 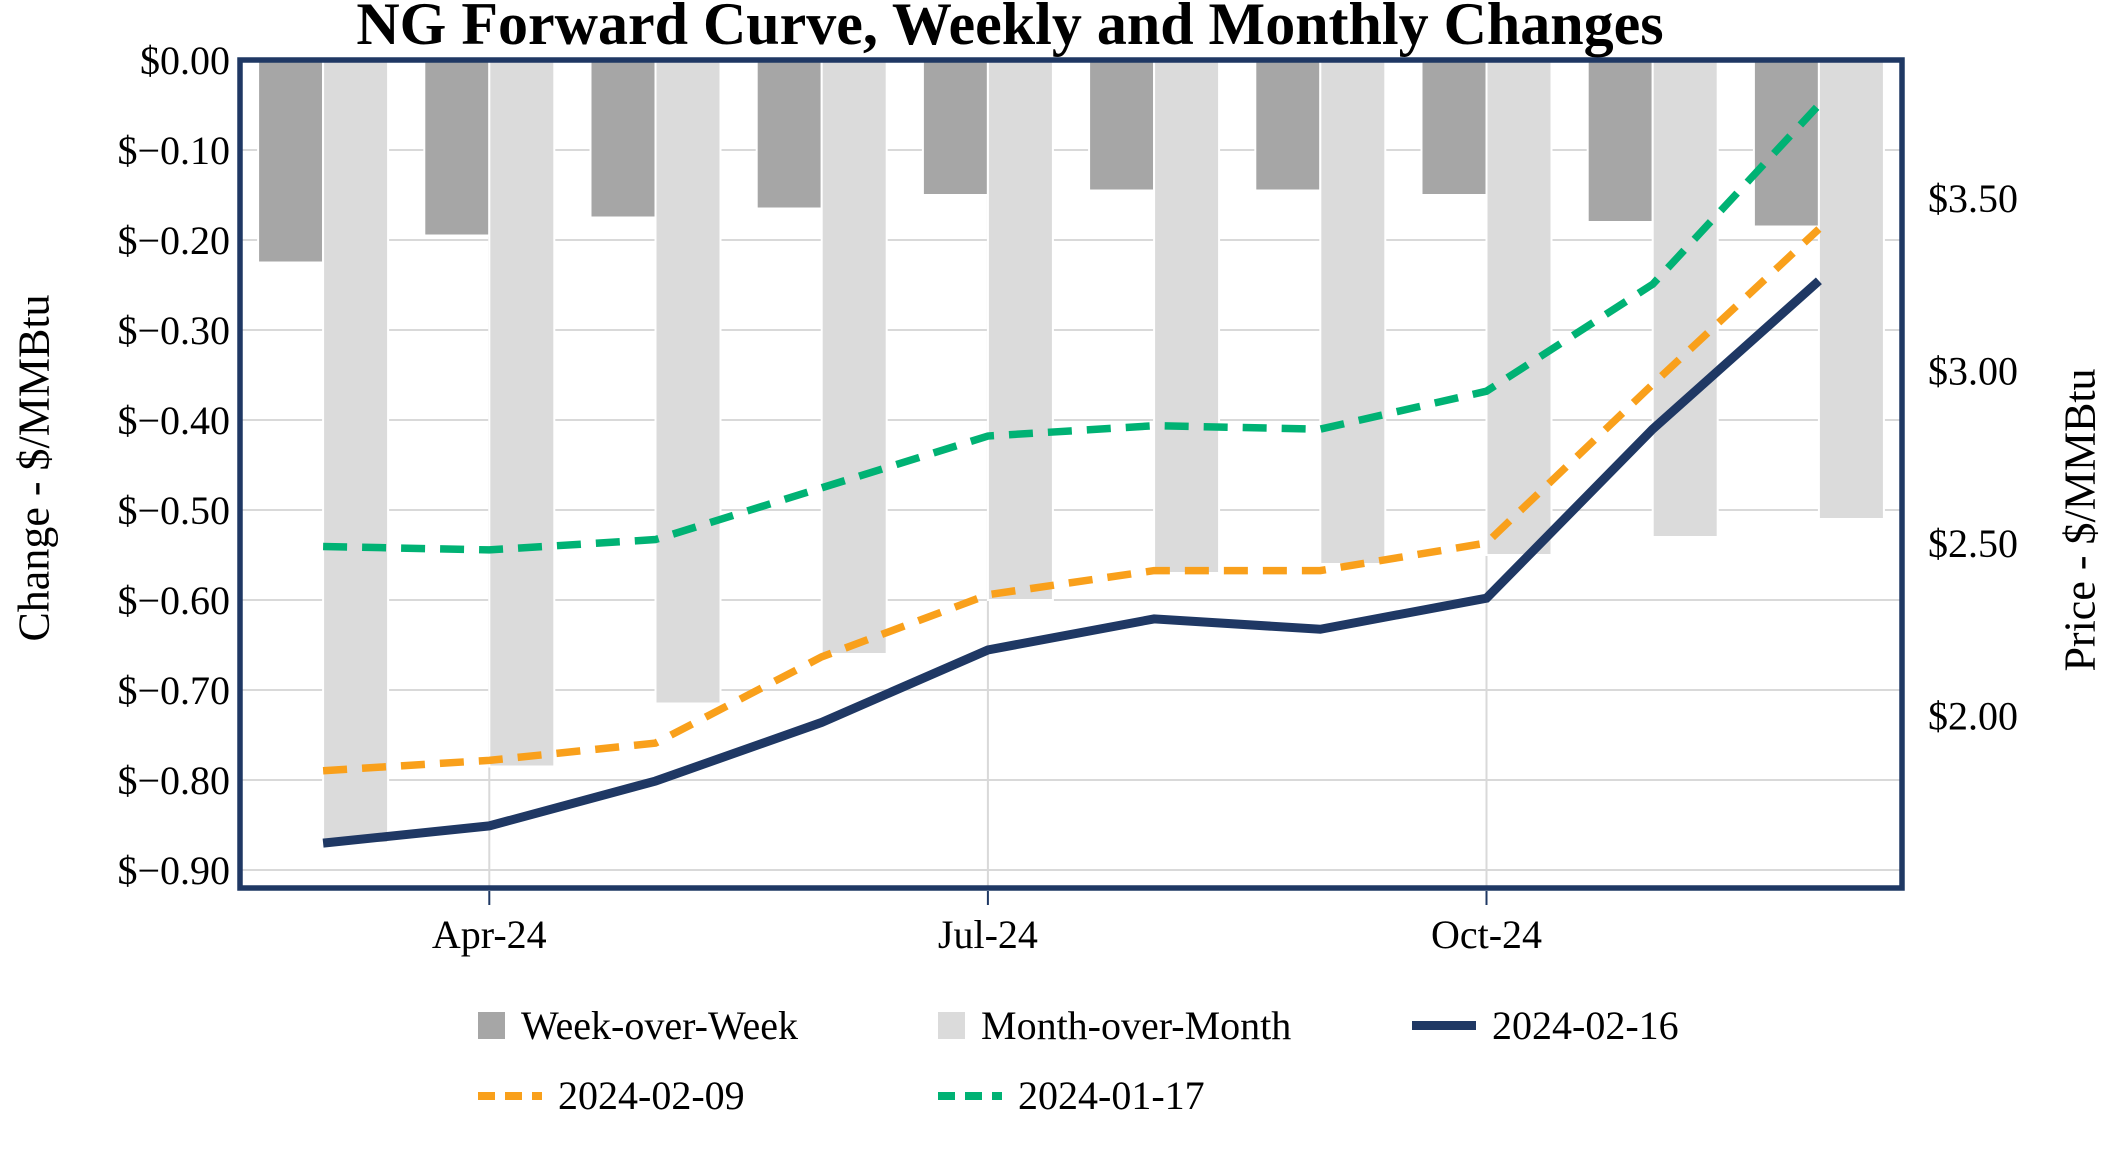 I want to click on tick-label: Jul-24, so click(x=988, y=934).